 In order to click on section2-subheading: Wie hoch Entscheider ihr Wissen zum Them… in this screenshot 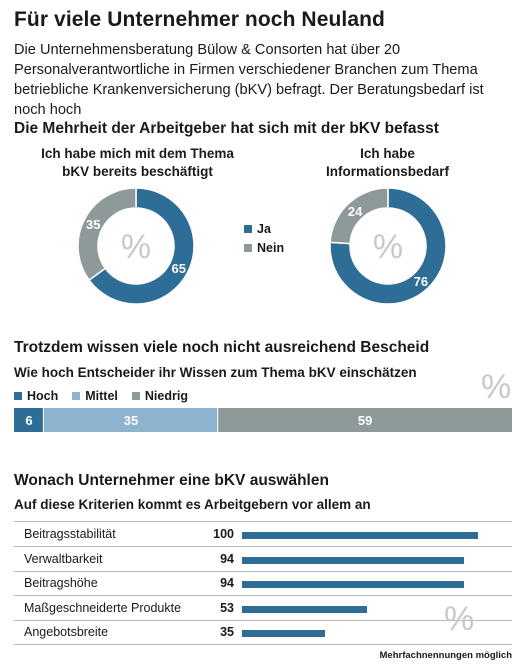, I will do `click(215, 372)`.